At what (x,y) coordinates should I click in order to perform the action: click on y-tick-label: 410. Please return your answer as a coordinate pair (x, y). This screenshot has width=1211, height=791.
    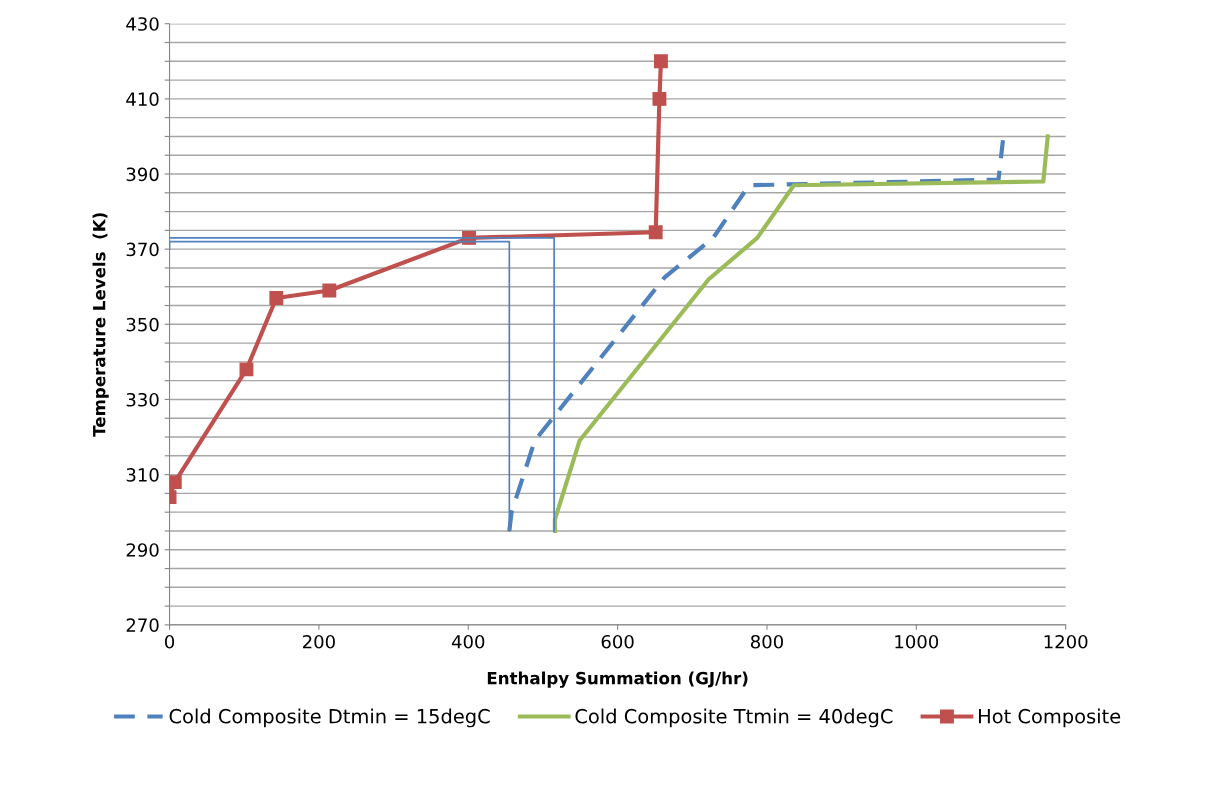
    Looking at the image, I should click on (142, 99).